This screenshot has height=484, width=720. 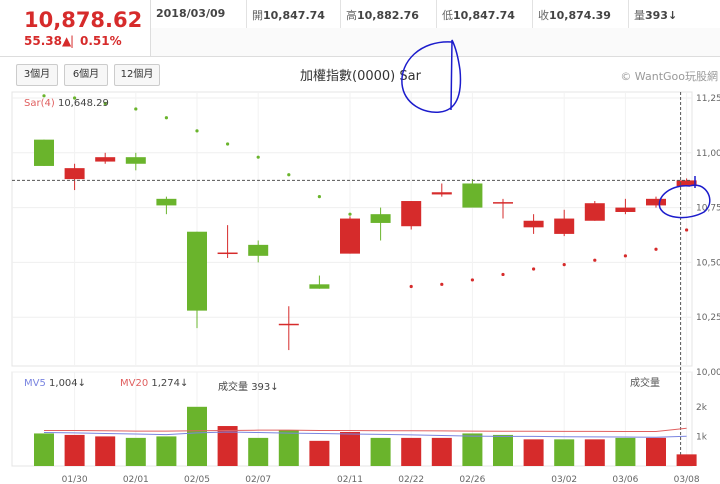 I want to click on vol-key: 成交量, so click(x=233, y=387).